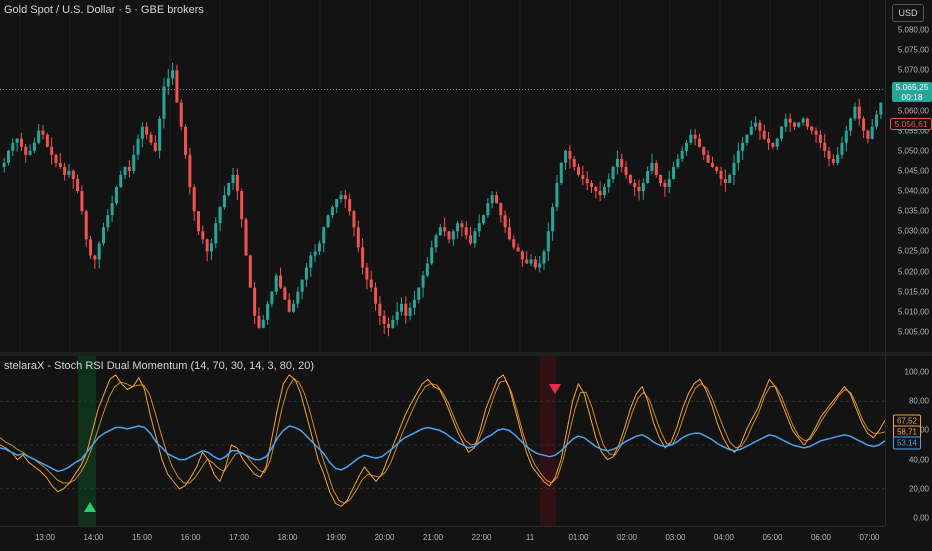 This screenshot has width=932, height=551. Describe the element at coordinates (481, 537) in the screenshot. I see `time-axis-label: 22:00` at that location.